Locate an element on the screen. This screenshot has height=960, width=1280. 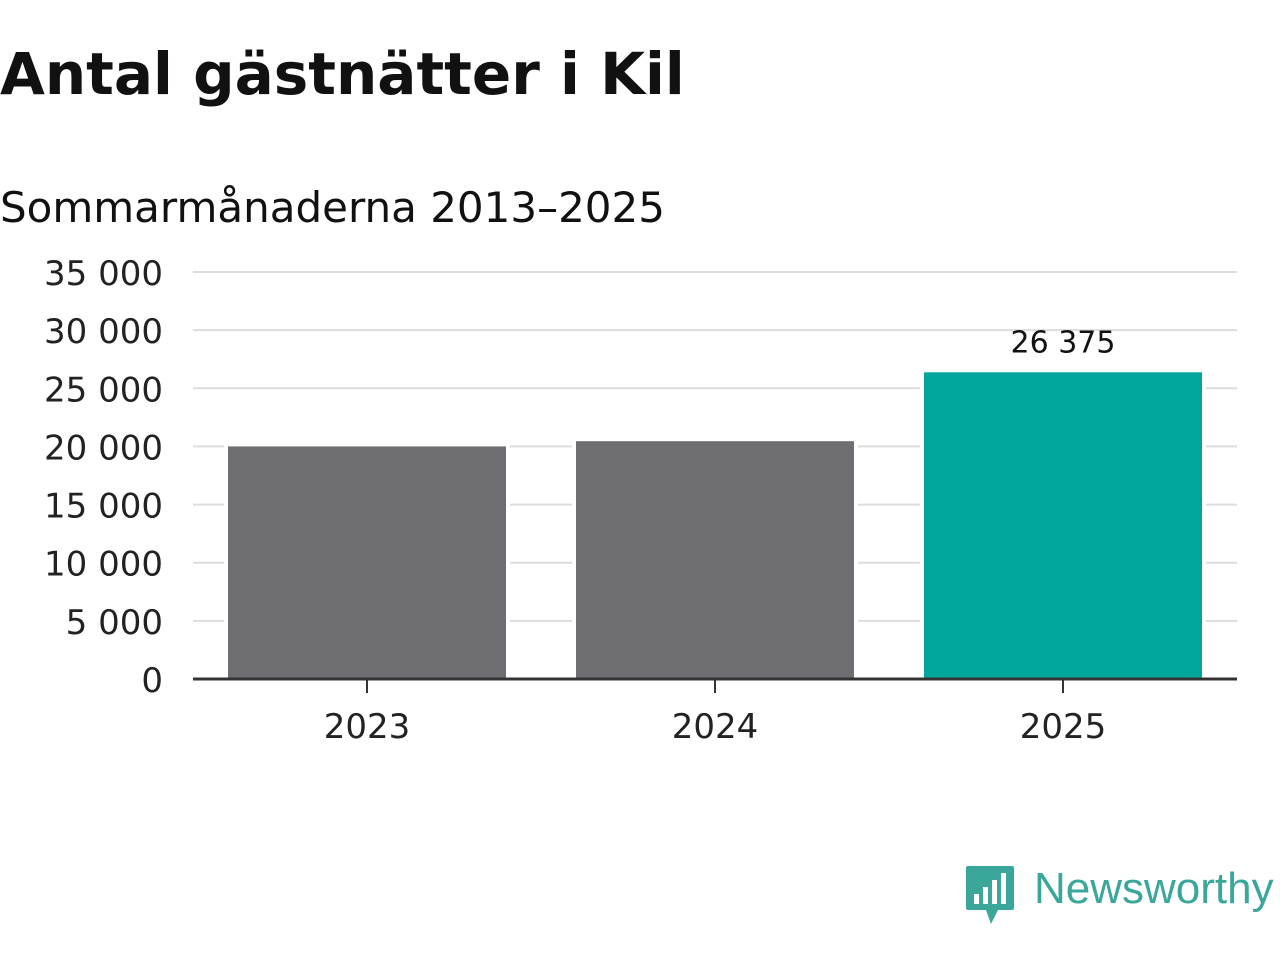
y-tick-label: 35 000 is located at coordinates (103, 274).